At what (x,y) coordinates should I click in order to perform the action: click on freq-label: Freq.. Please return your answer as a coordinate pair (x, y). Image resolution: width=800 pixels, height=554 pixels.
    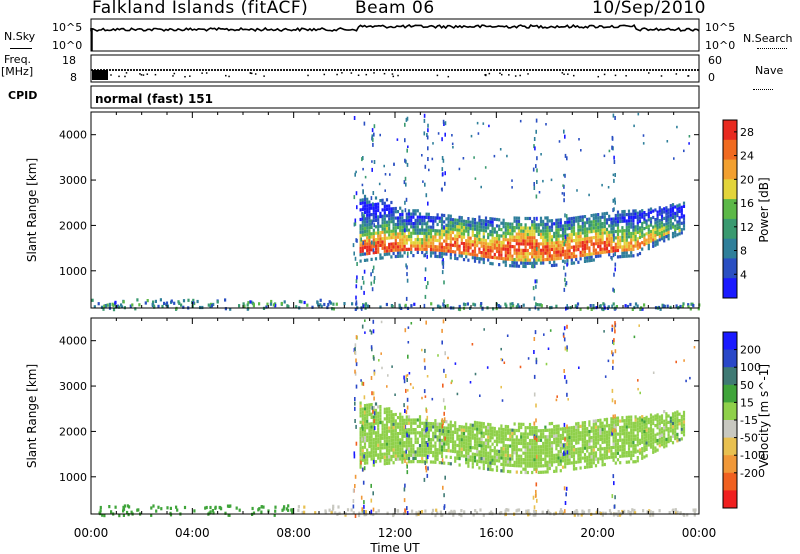
    Looking at the image, I should click on (18, 59).